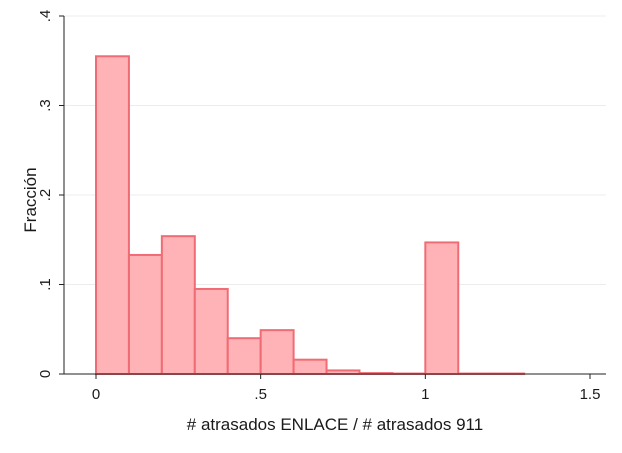 This screenshot has width=622, height=453. I want to click on y-axis-ticks: 0 .1 .2 .3 .4, so click(50, 194).